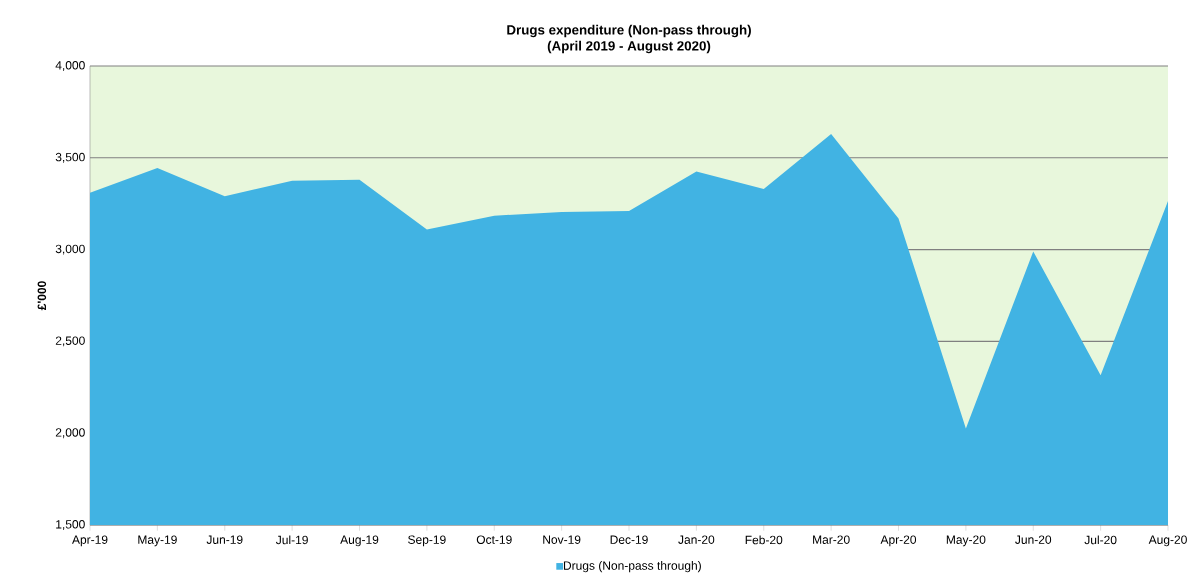  What do you see at coordinates (157, 541) in the screenshot?
I see `x-tick-label: May-19` at bounding box center [157, 541].